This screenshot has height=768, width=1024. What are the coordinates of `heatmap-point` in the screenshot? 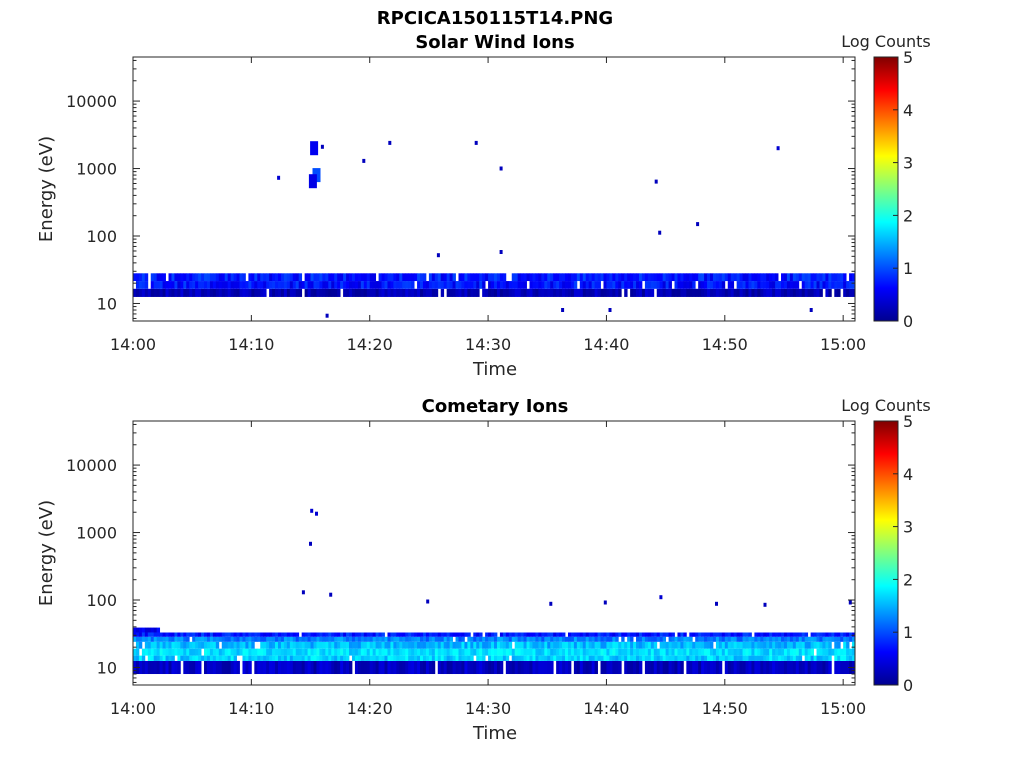 It's located at (660, 232).